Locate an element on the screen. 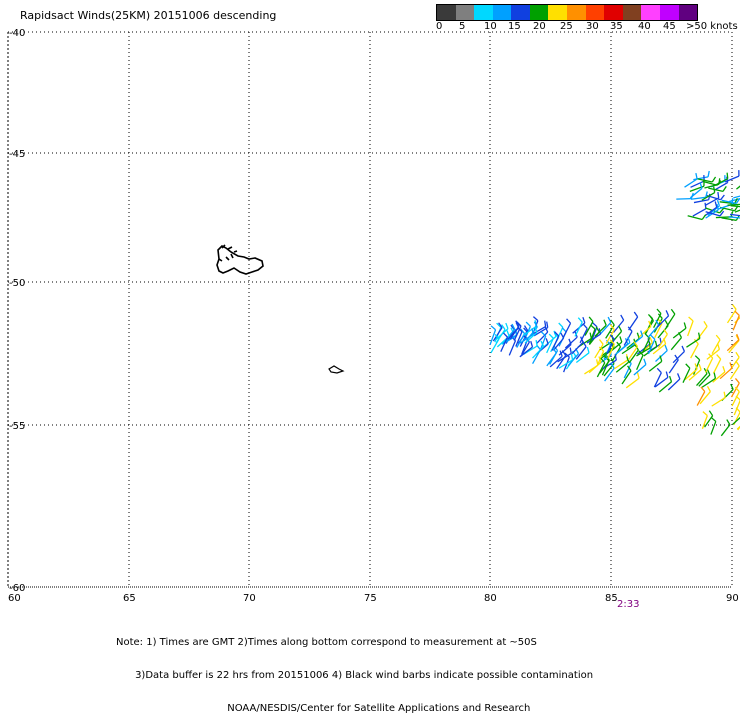  longitude-tick-label: 60 is located at coordinates (14, 598).